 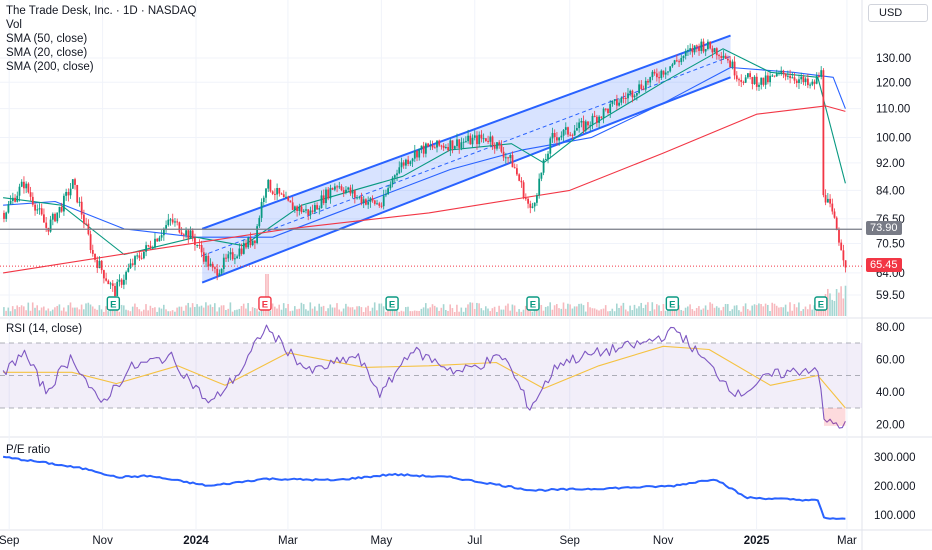 What do you see at coordinates (428, 541) in the screenshot?
I see `time-axis: Sep Nov 2024 Mar May Jul Sep Nov 2025 Mar` at bounding box center [428, 541].